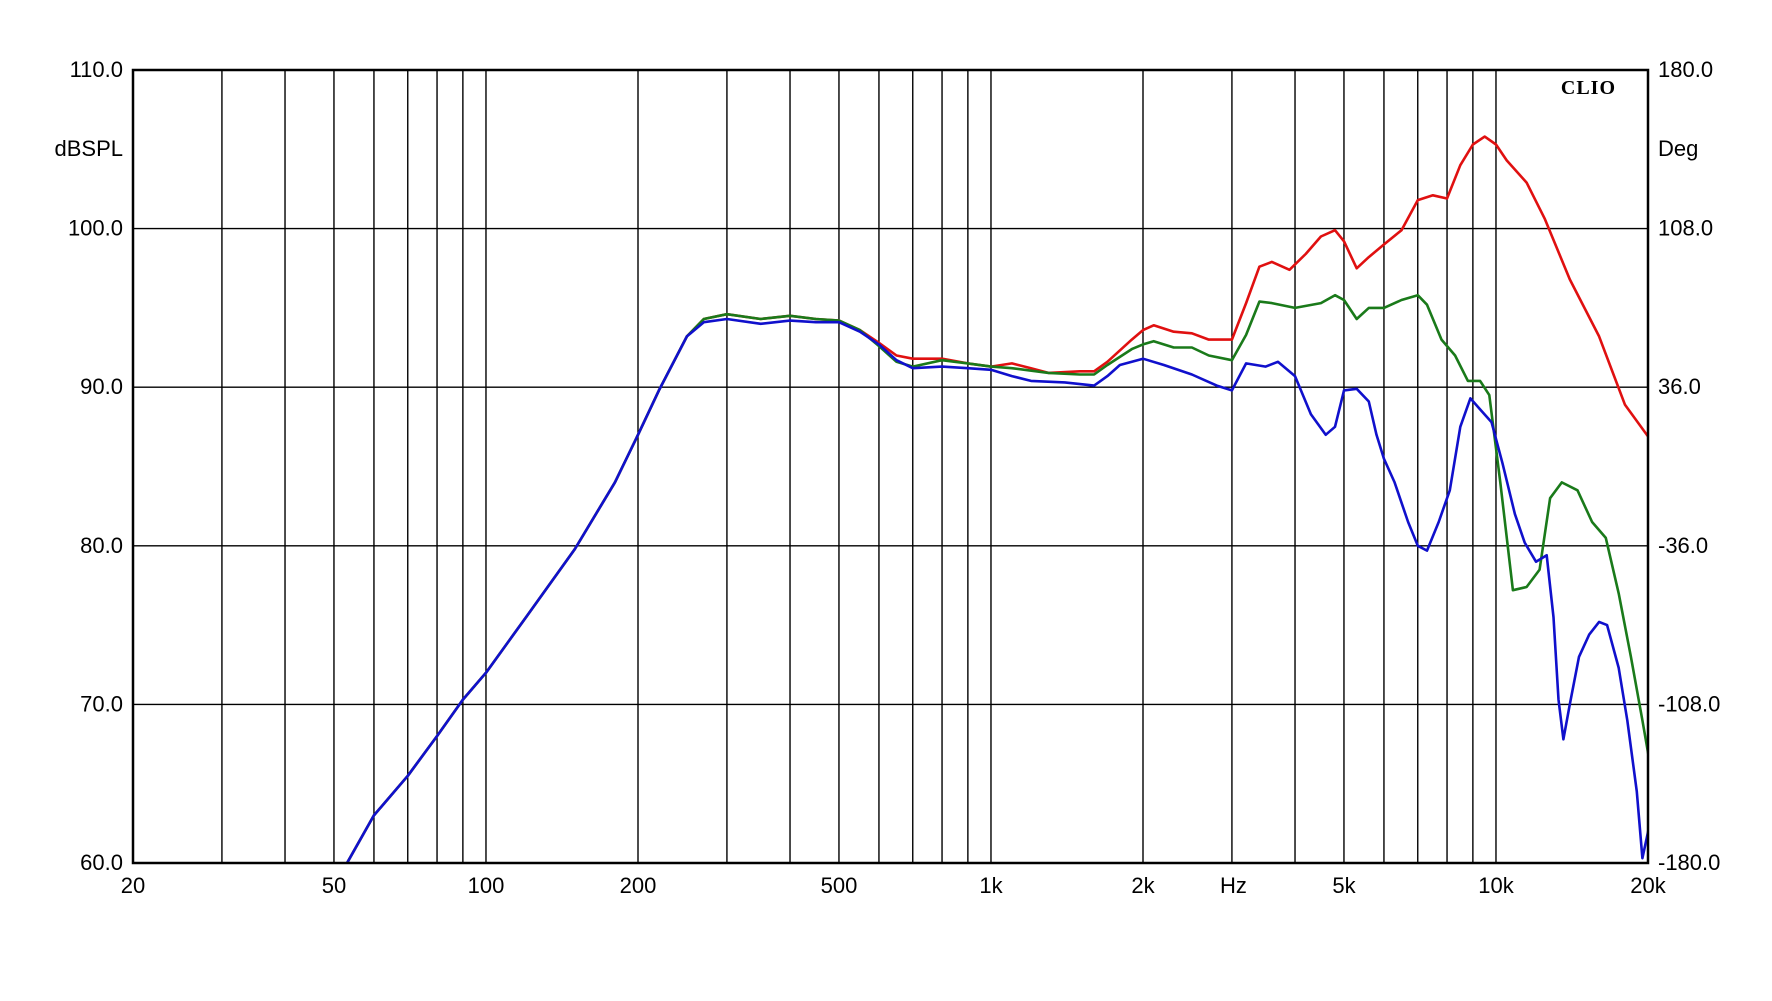  I want to click on y-tick-label: 90.0, so click(101, 386).